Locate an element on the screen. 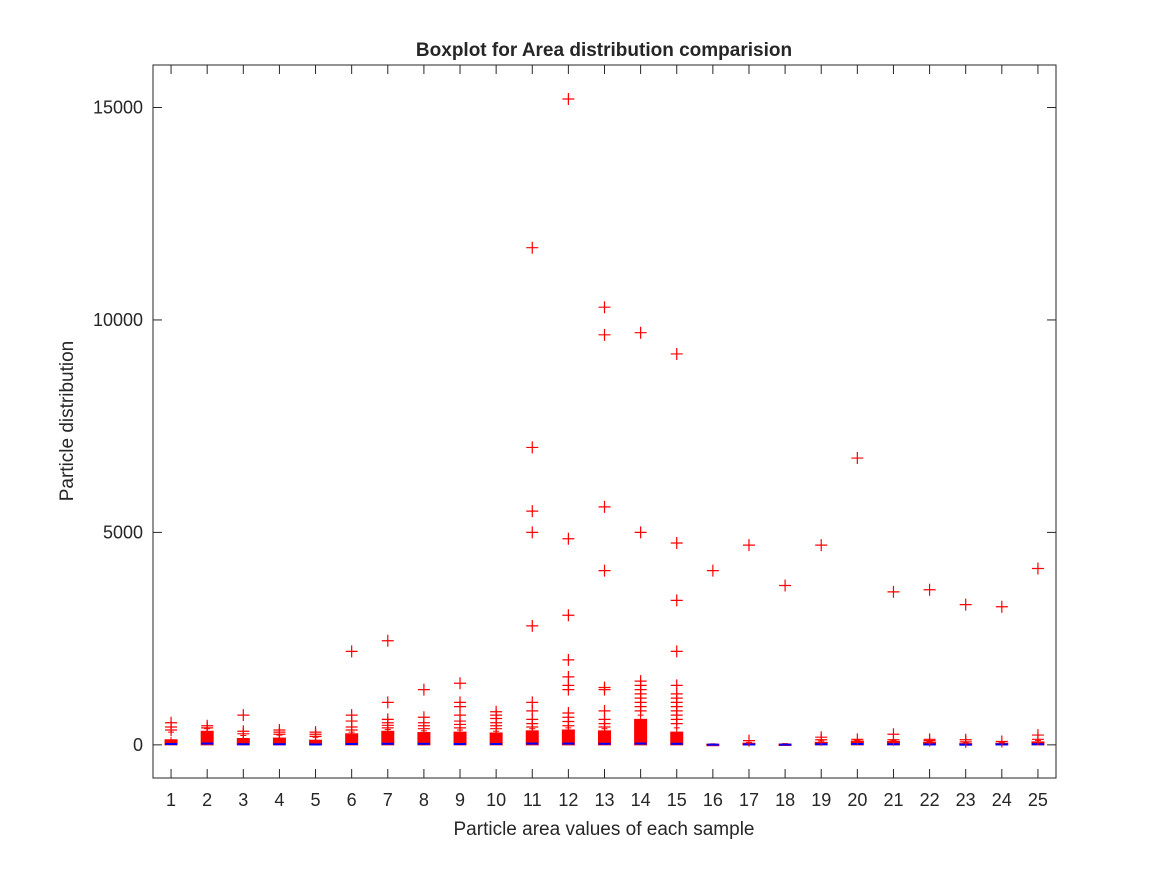 The height and width of the screenshot is (875, 1167). x-tick-label: 14 is located at coordinates (641, 800).